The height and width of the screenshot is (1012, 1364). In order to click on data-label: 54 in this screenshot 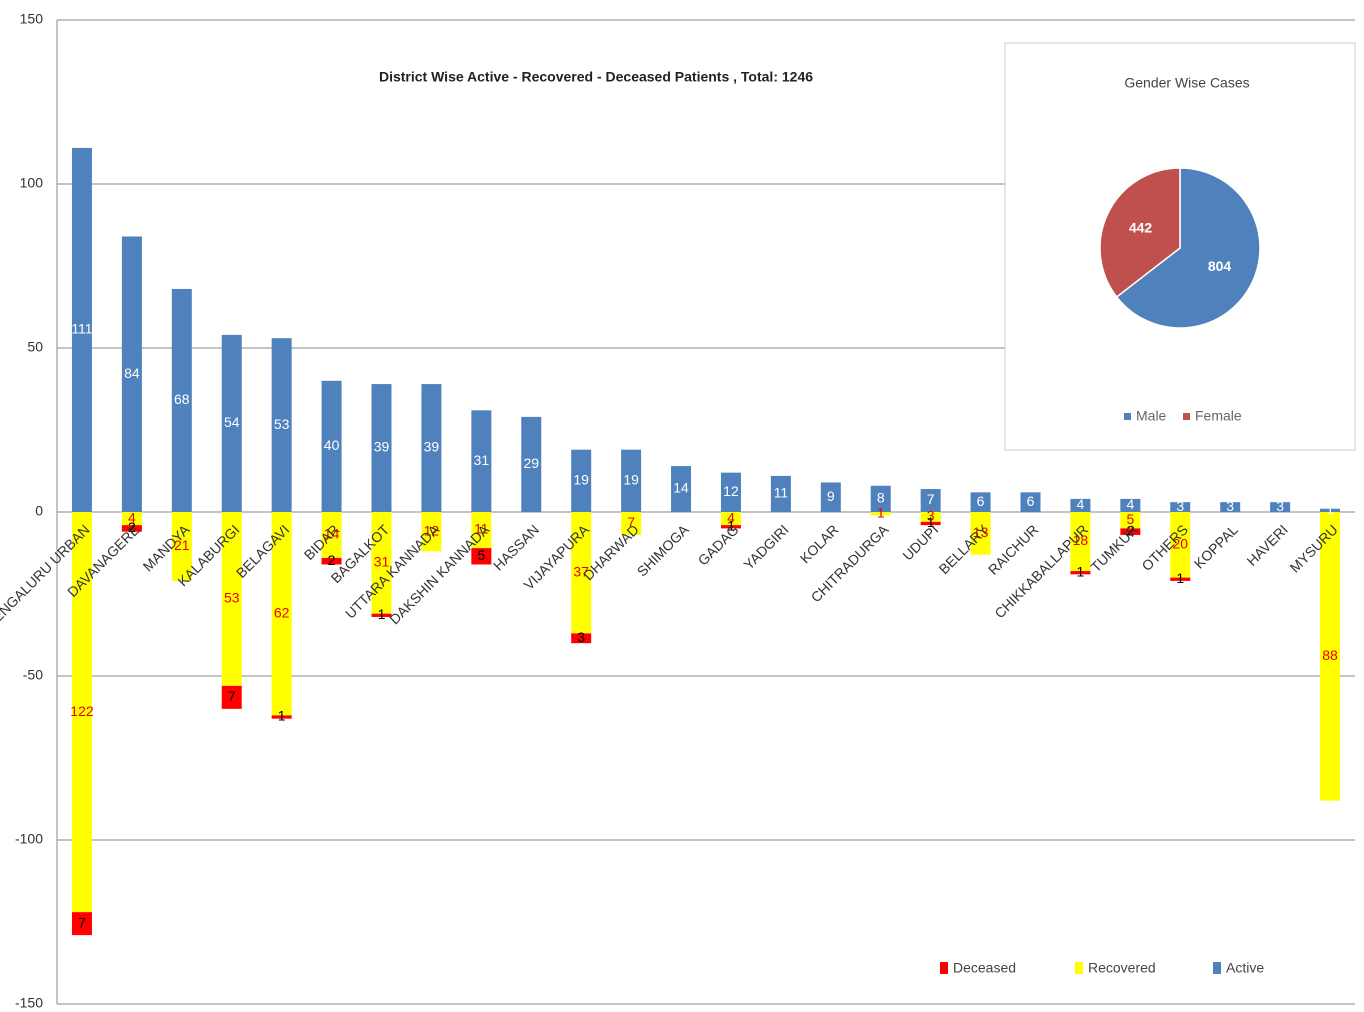, I will do `click(232, 422)`.